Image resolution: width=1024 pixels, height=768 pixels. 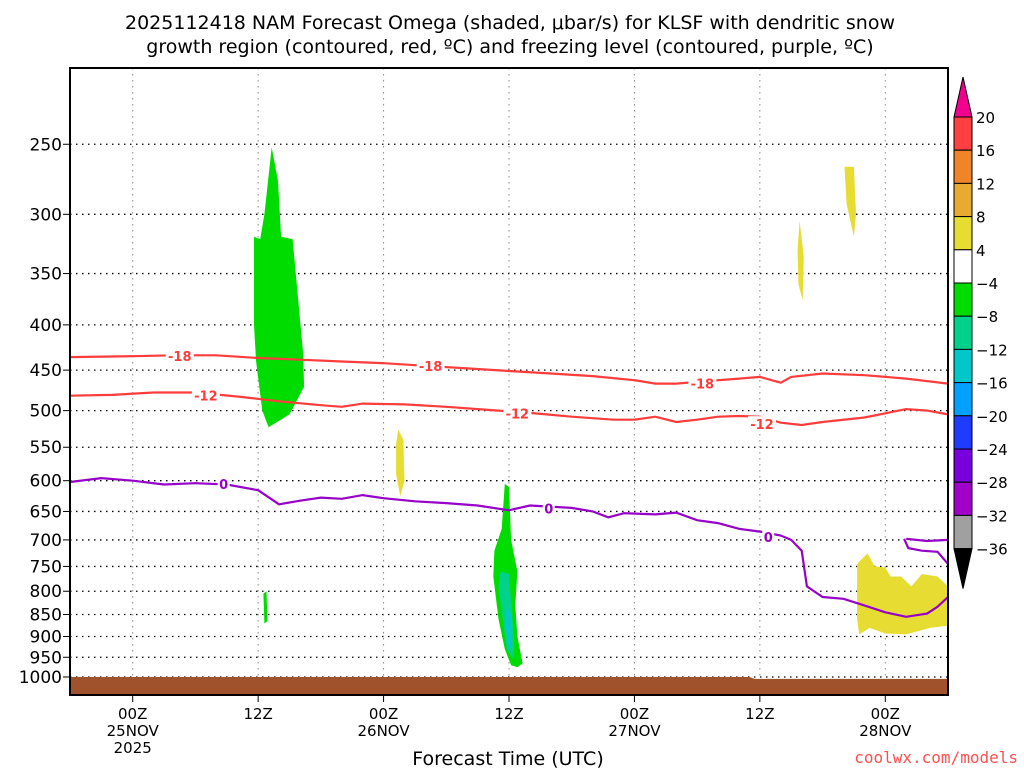 I want to click on contour-line-0b, so click(x=925, y=557).